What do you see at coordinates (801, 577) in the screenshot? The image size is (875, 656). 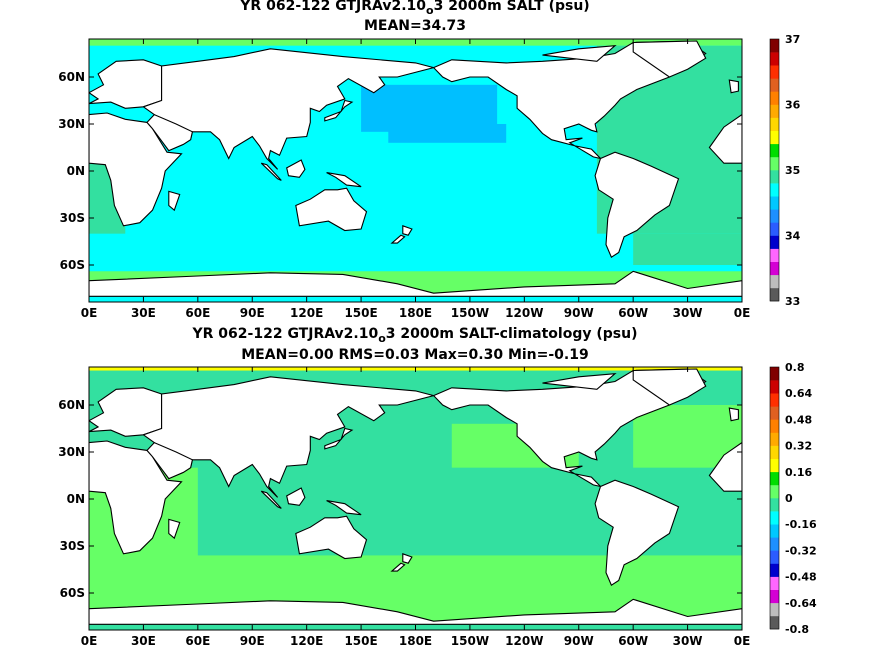 I see `colorbar-label: -0.48` at bounding box center [801, 577].